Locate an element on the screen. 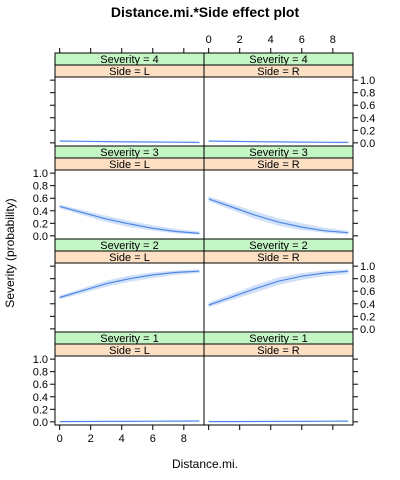  x-axis-label: Distance.mi. is located at coordinates (205, 464).